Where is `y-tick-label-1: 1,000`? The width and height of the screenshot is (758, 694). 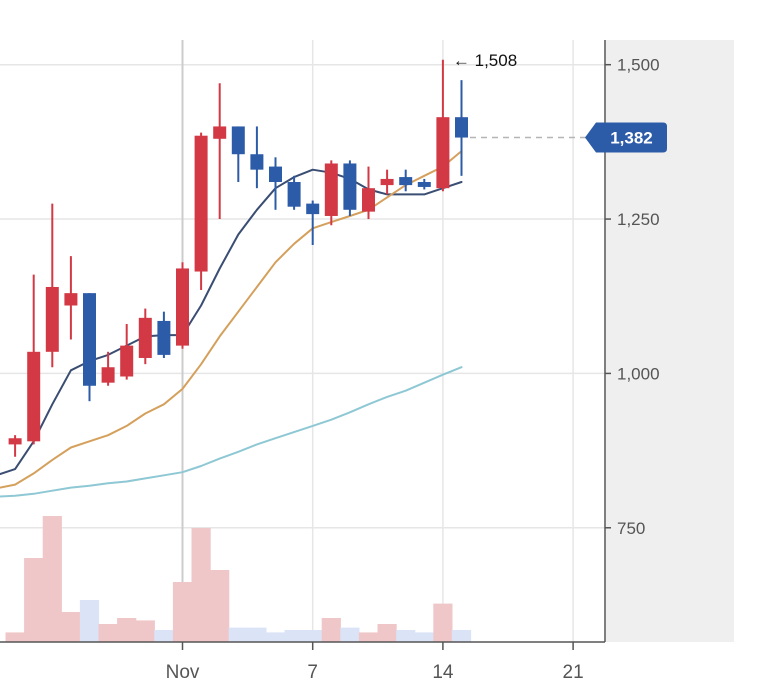
y-tick-label-1: 1,000 is located at coordinates (638, 373).